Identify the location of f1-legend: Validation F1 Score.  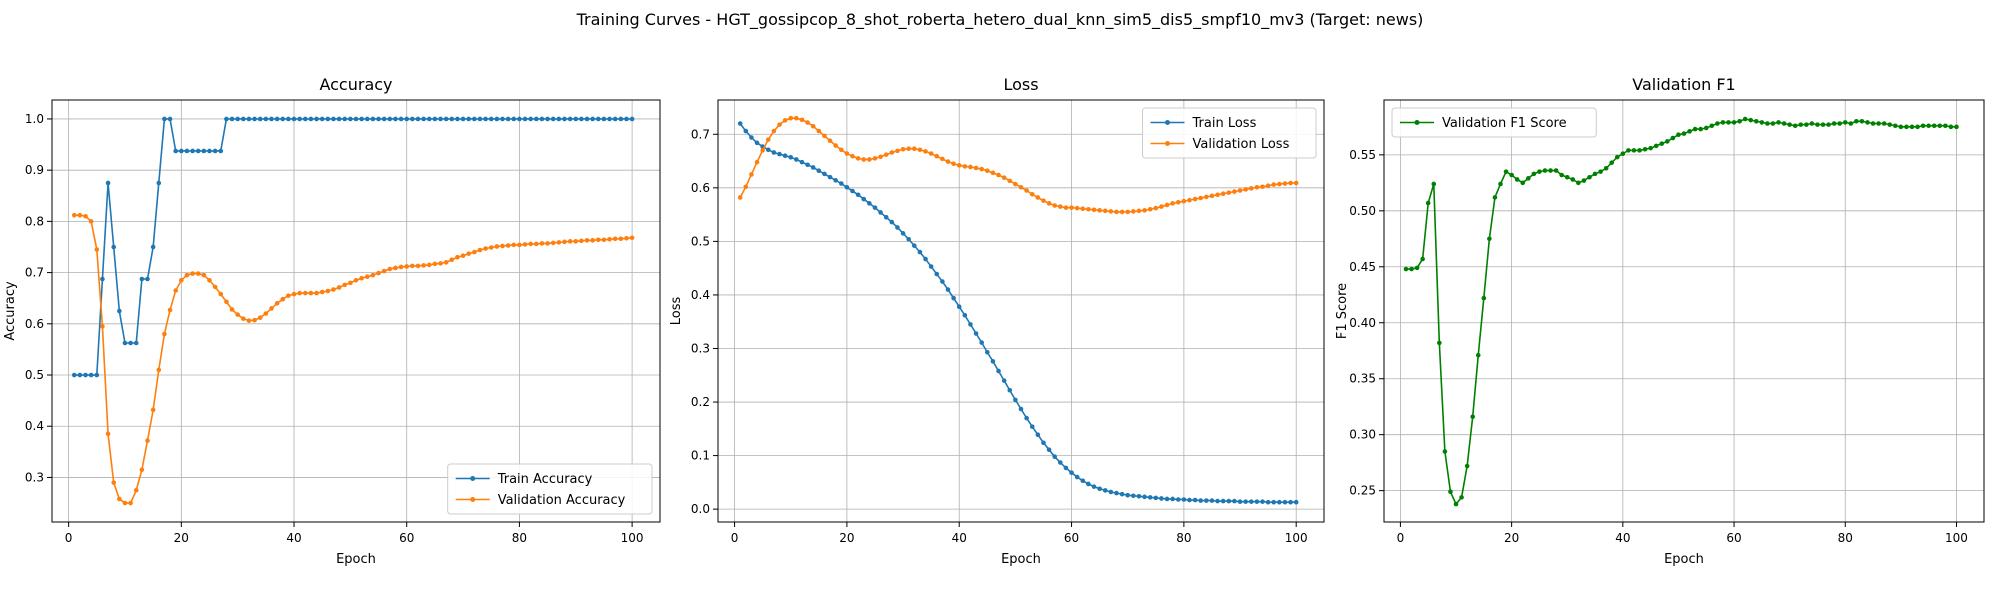
(1494, 122).